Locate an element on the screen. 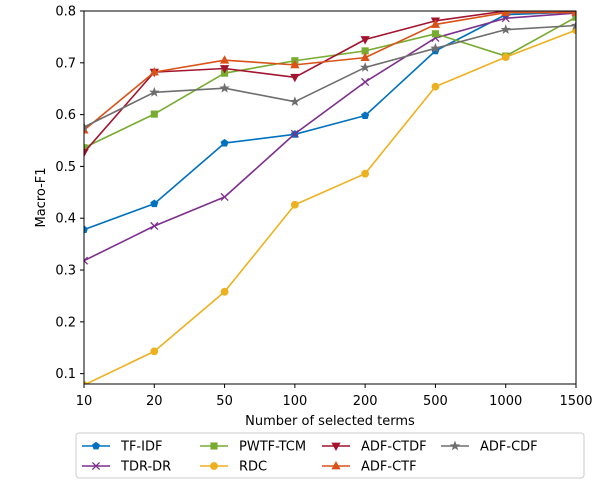  legend-entry-adf-ctf: ADF-CTF is located at coordinates (369, 467).